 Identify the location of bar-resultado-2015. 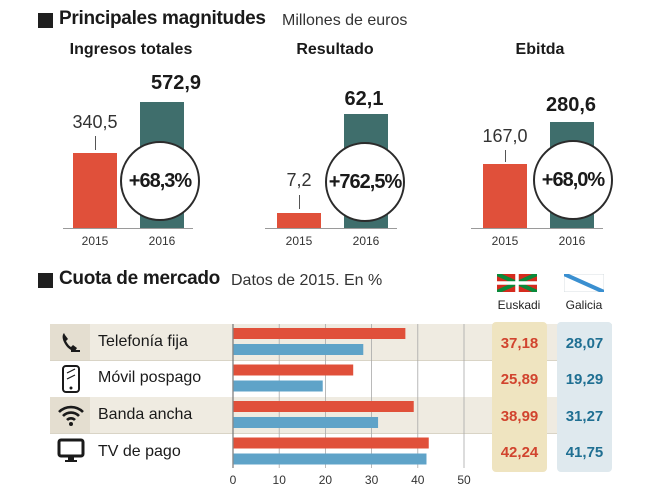
(299, 220).